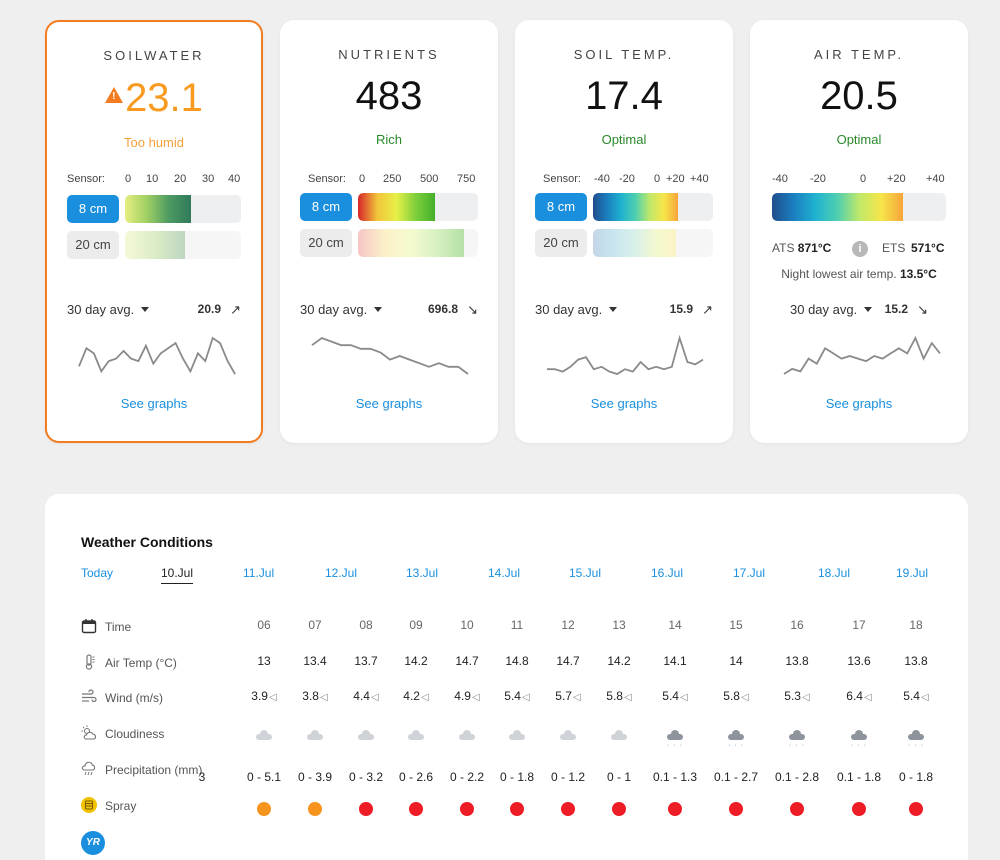 The height and width of the screenshot is (860, 1000). I want to click on scale-tick: 750, so click(466, 179).